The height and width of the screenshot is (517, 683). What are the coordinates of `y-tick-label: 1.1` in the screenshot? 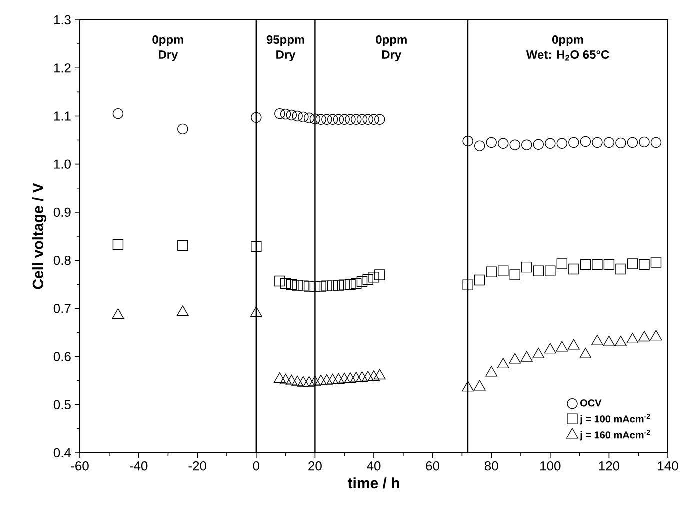 It's located at (62, 116).